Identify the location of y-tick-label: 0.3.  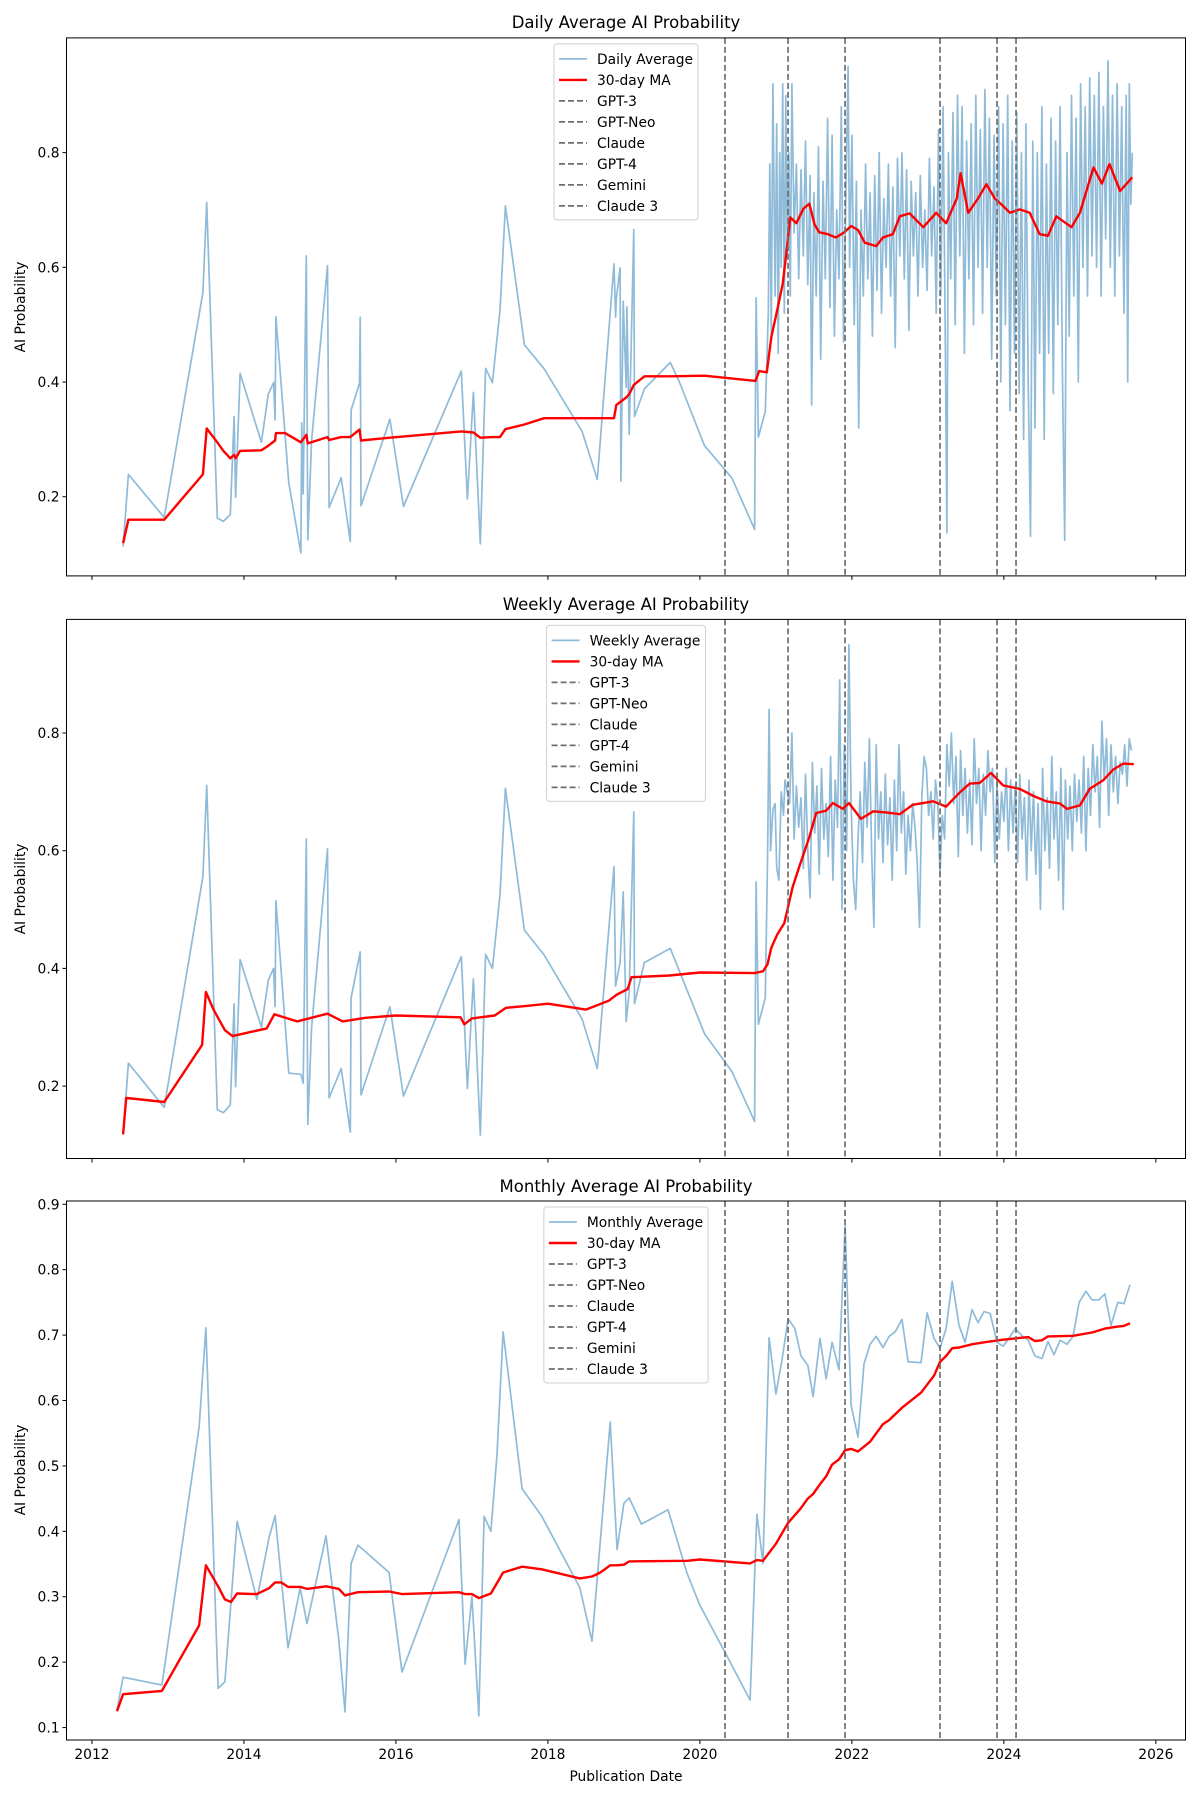
(49, 1598).